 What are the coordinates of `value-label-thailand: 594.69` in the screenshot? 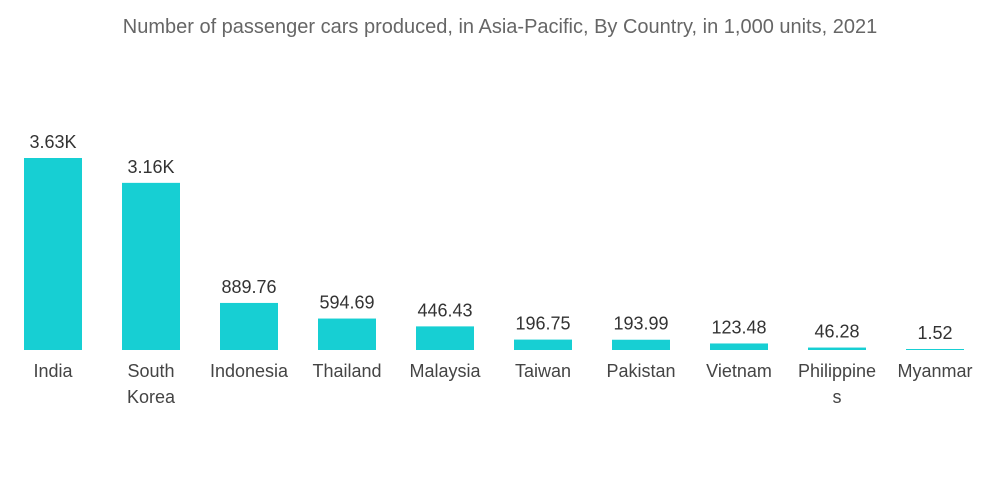 It's located at (346, 303).